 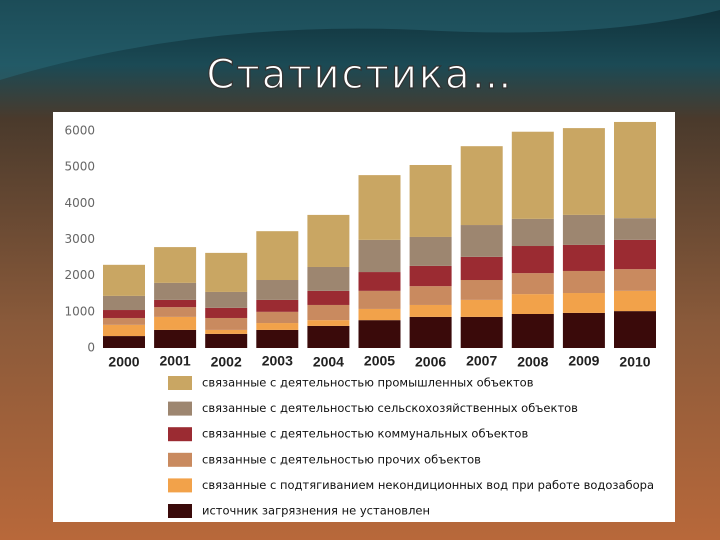 I want to click on y-tick-label: 1000, so click(x=79, y=311).